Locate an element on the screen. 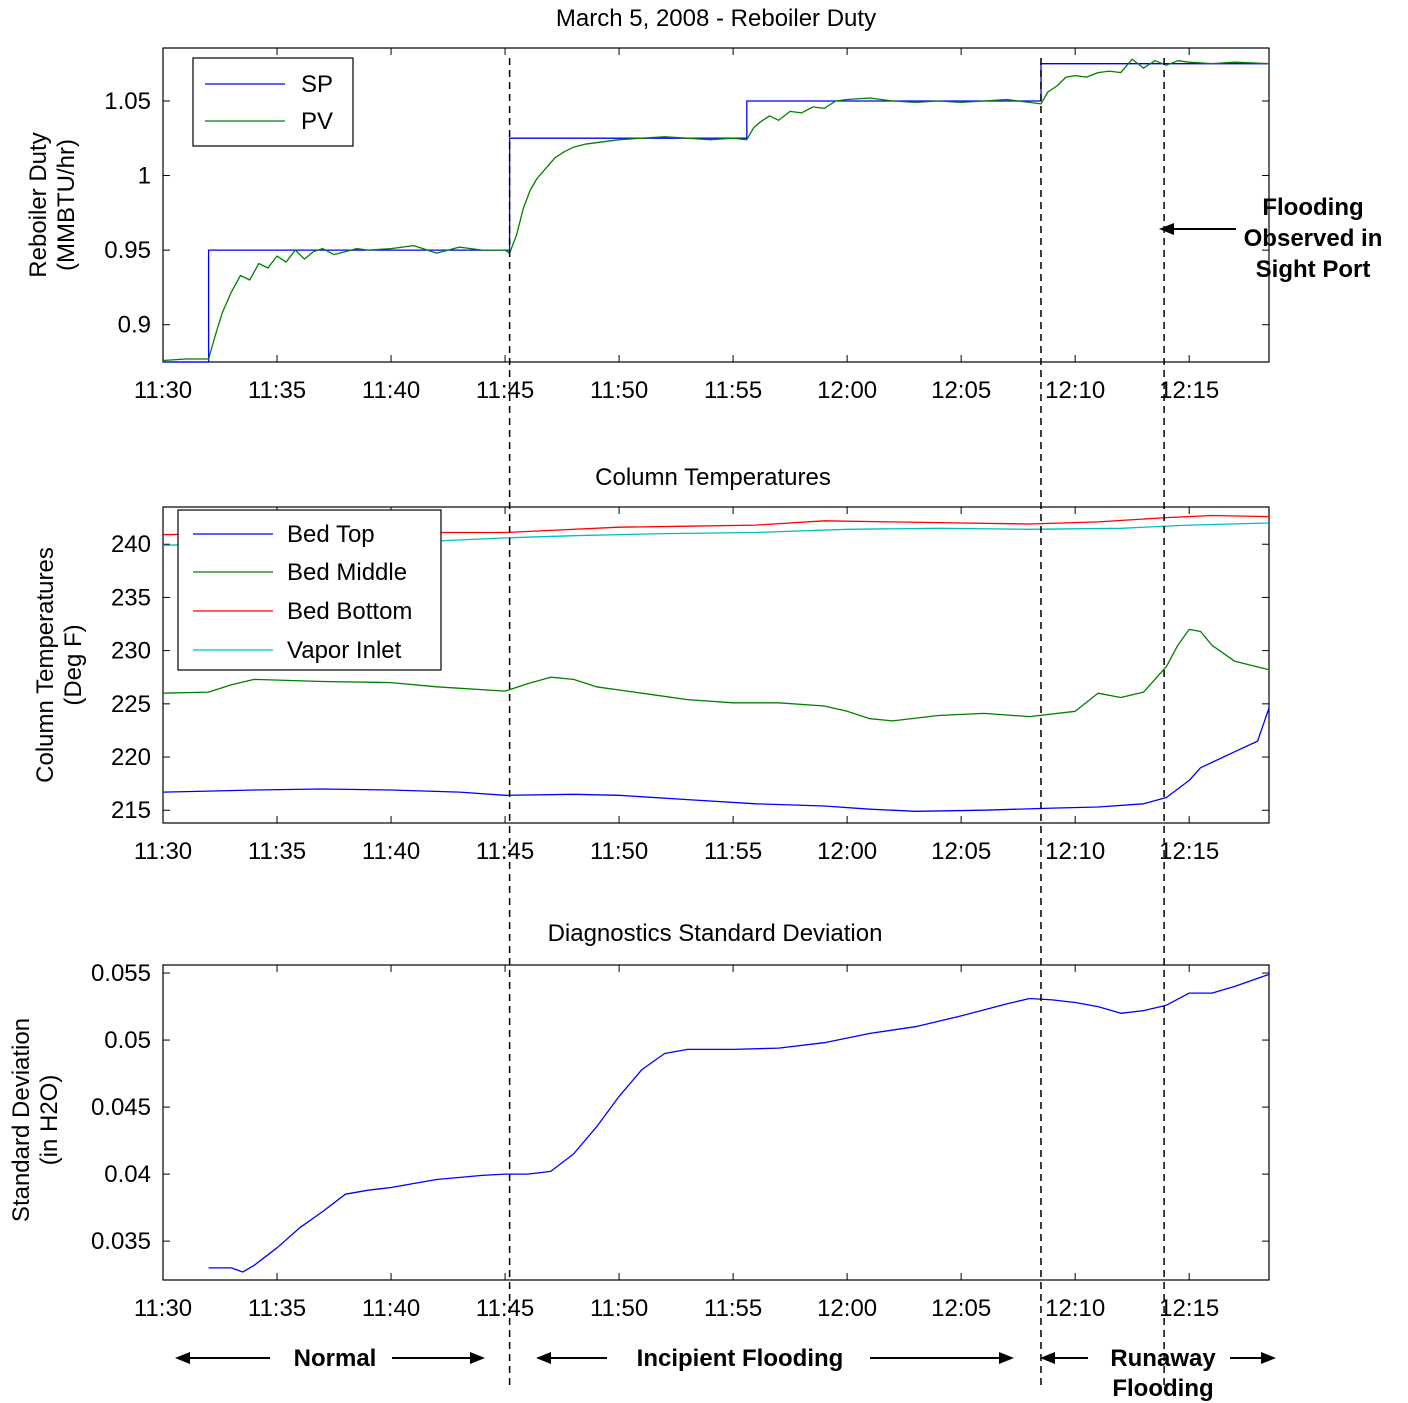 The image size is (1408, 1403). y-tick-label: 0.04 is located at coordinates (127, 1174).